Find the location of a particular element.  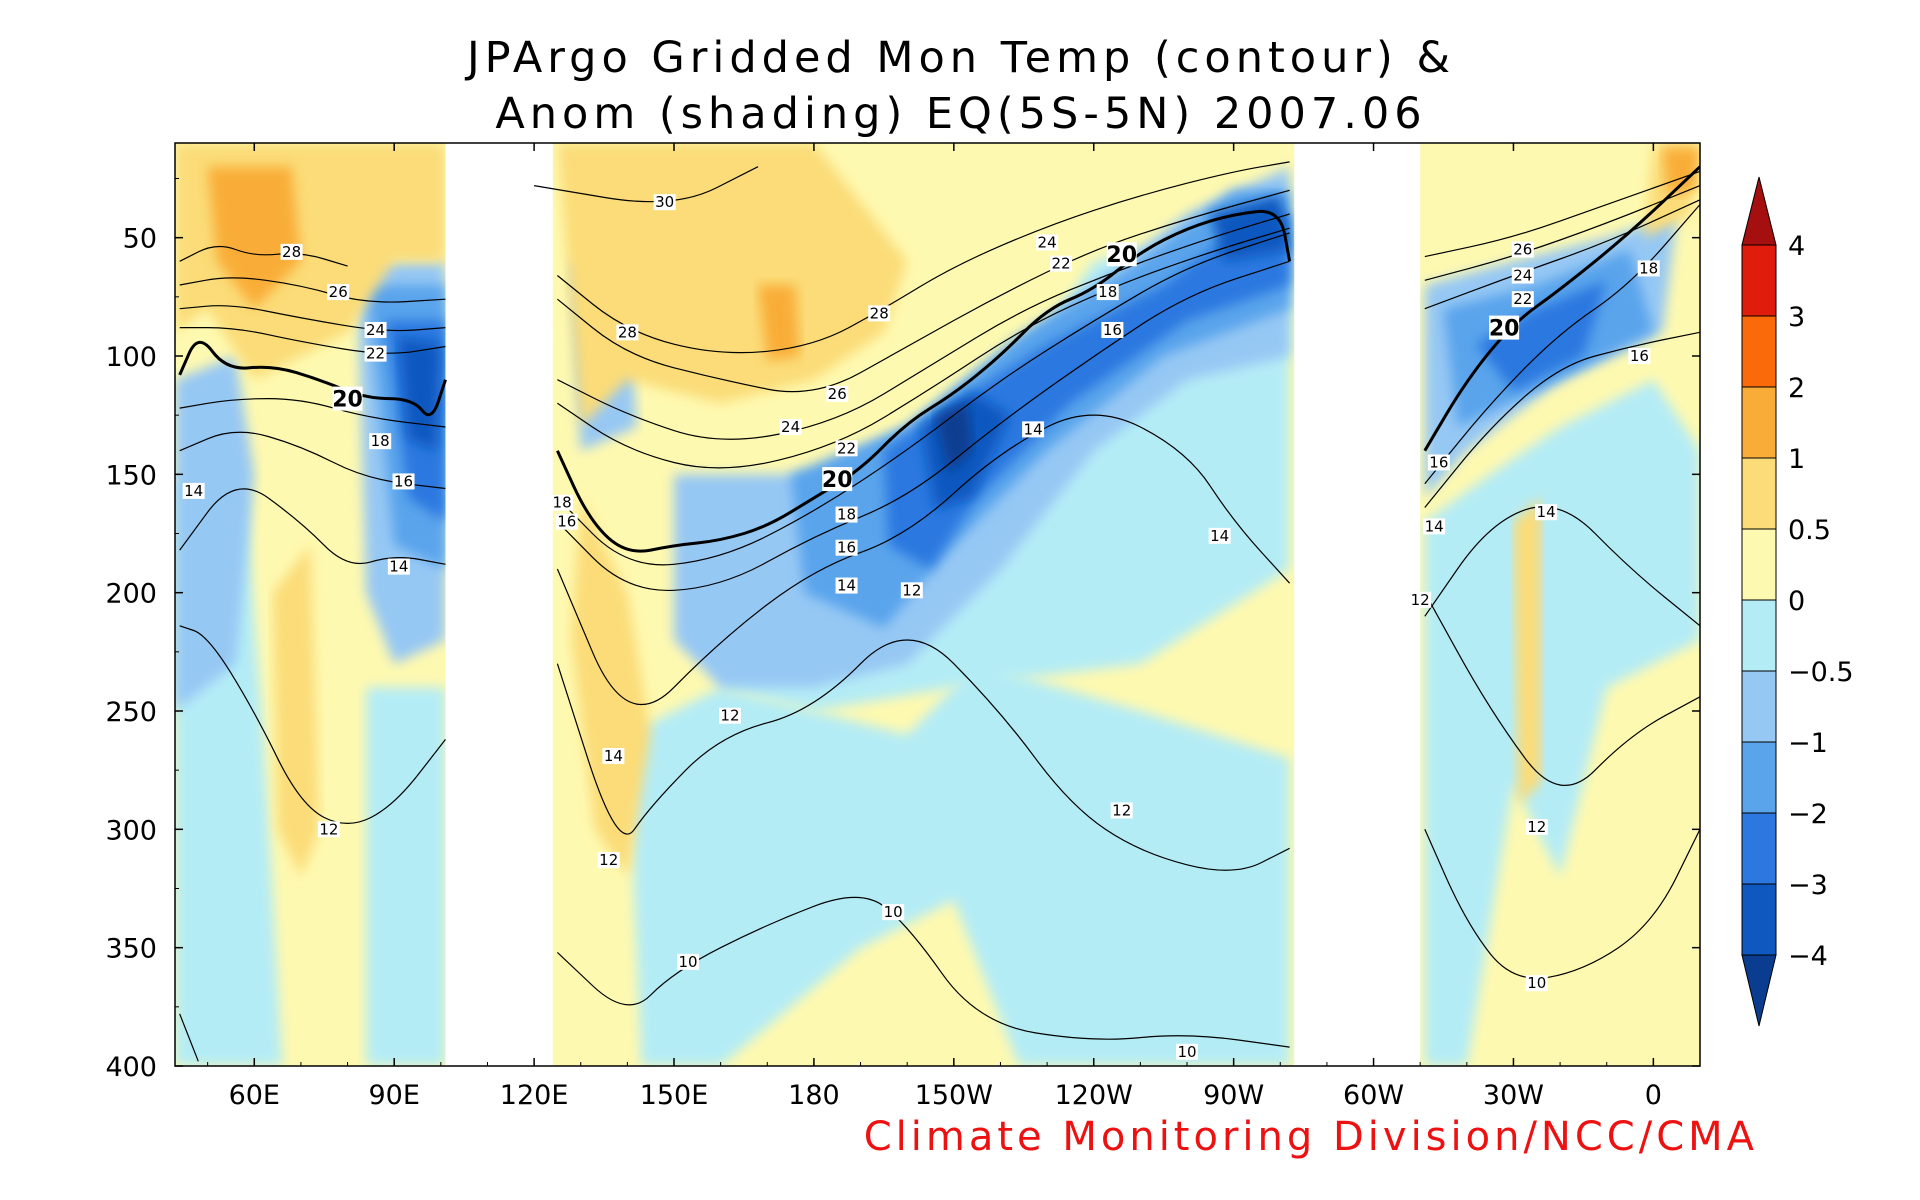

colorbar-tick-label: 2 is located at coordinates (1796, 388).